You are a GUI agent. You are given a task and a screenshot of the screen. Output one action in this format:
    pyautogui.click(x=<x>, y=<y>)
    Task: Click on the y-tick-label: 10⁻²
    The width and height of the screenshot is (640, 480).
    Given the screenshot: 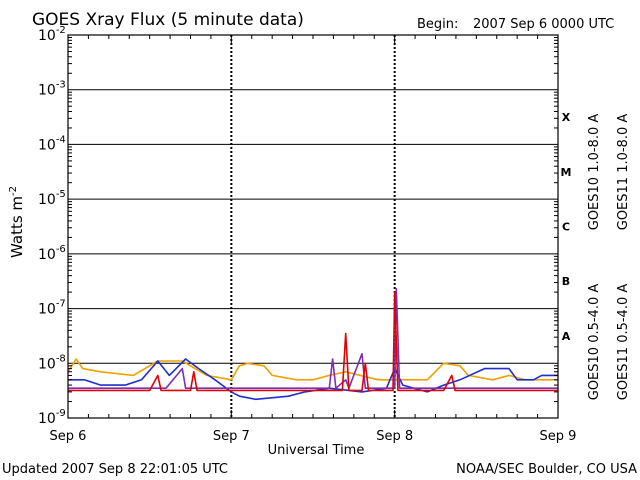 What is the action you would take?
    pyautogui.click(x=52, y=34)
    